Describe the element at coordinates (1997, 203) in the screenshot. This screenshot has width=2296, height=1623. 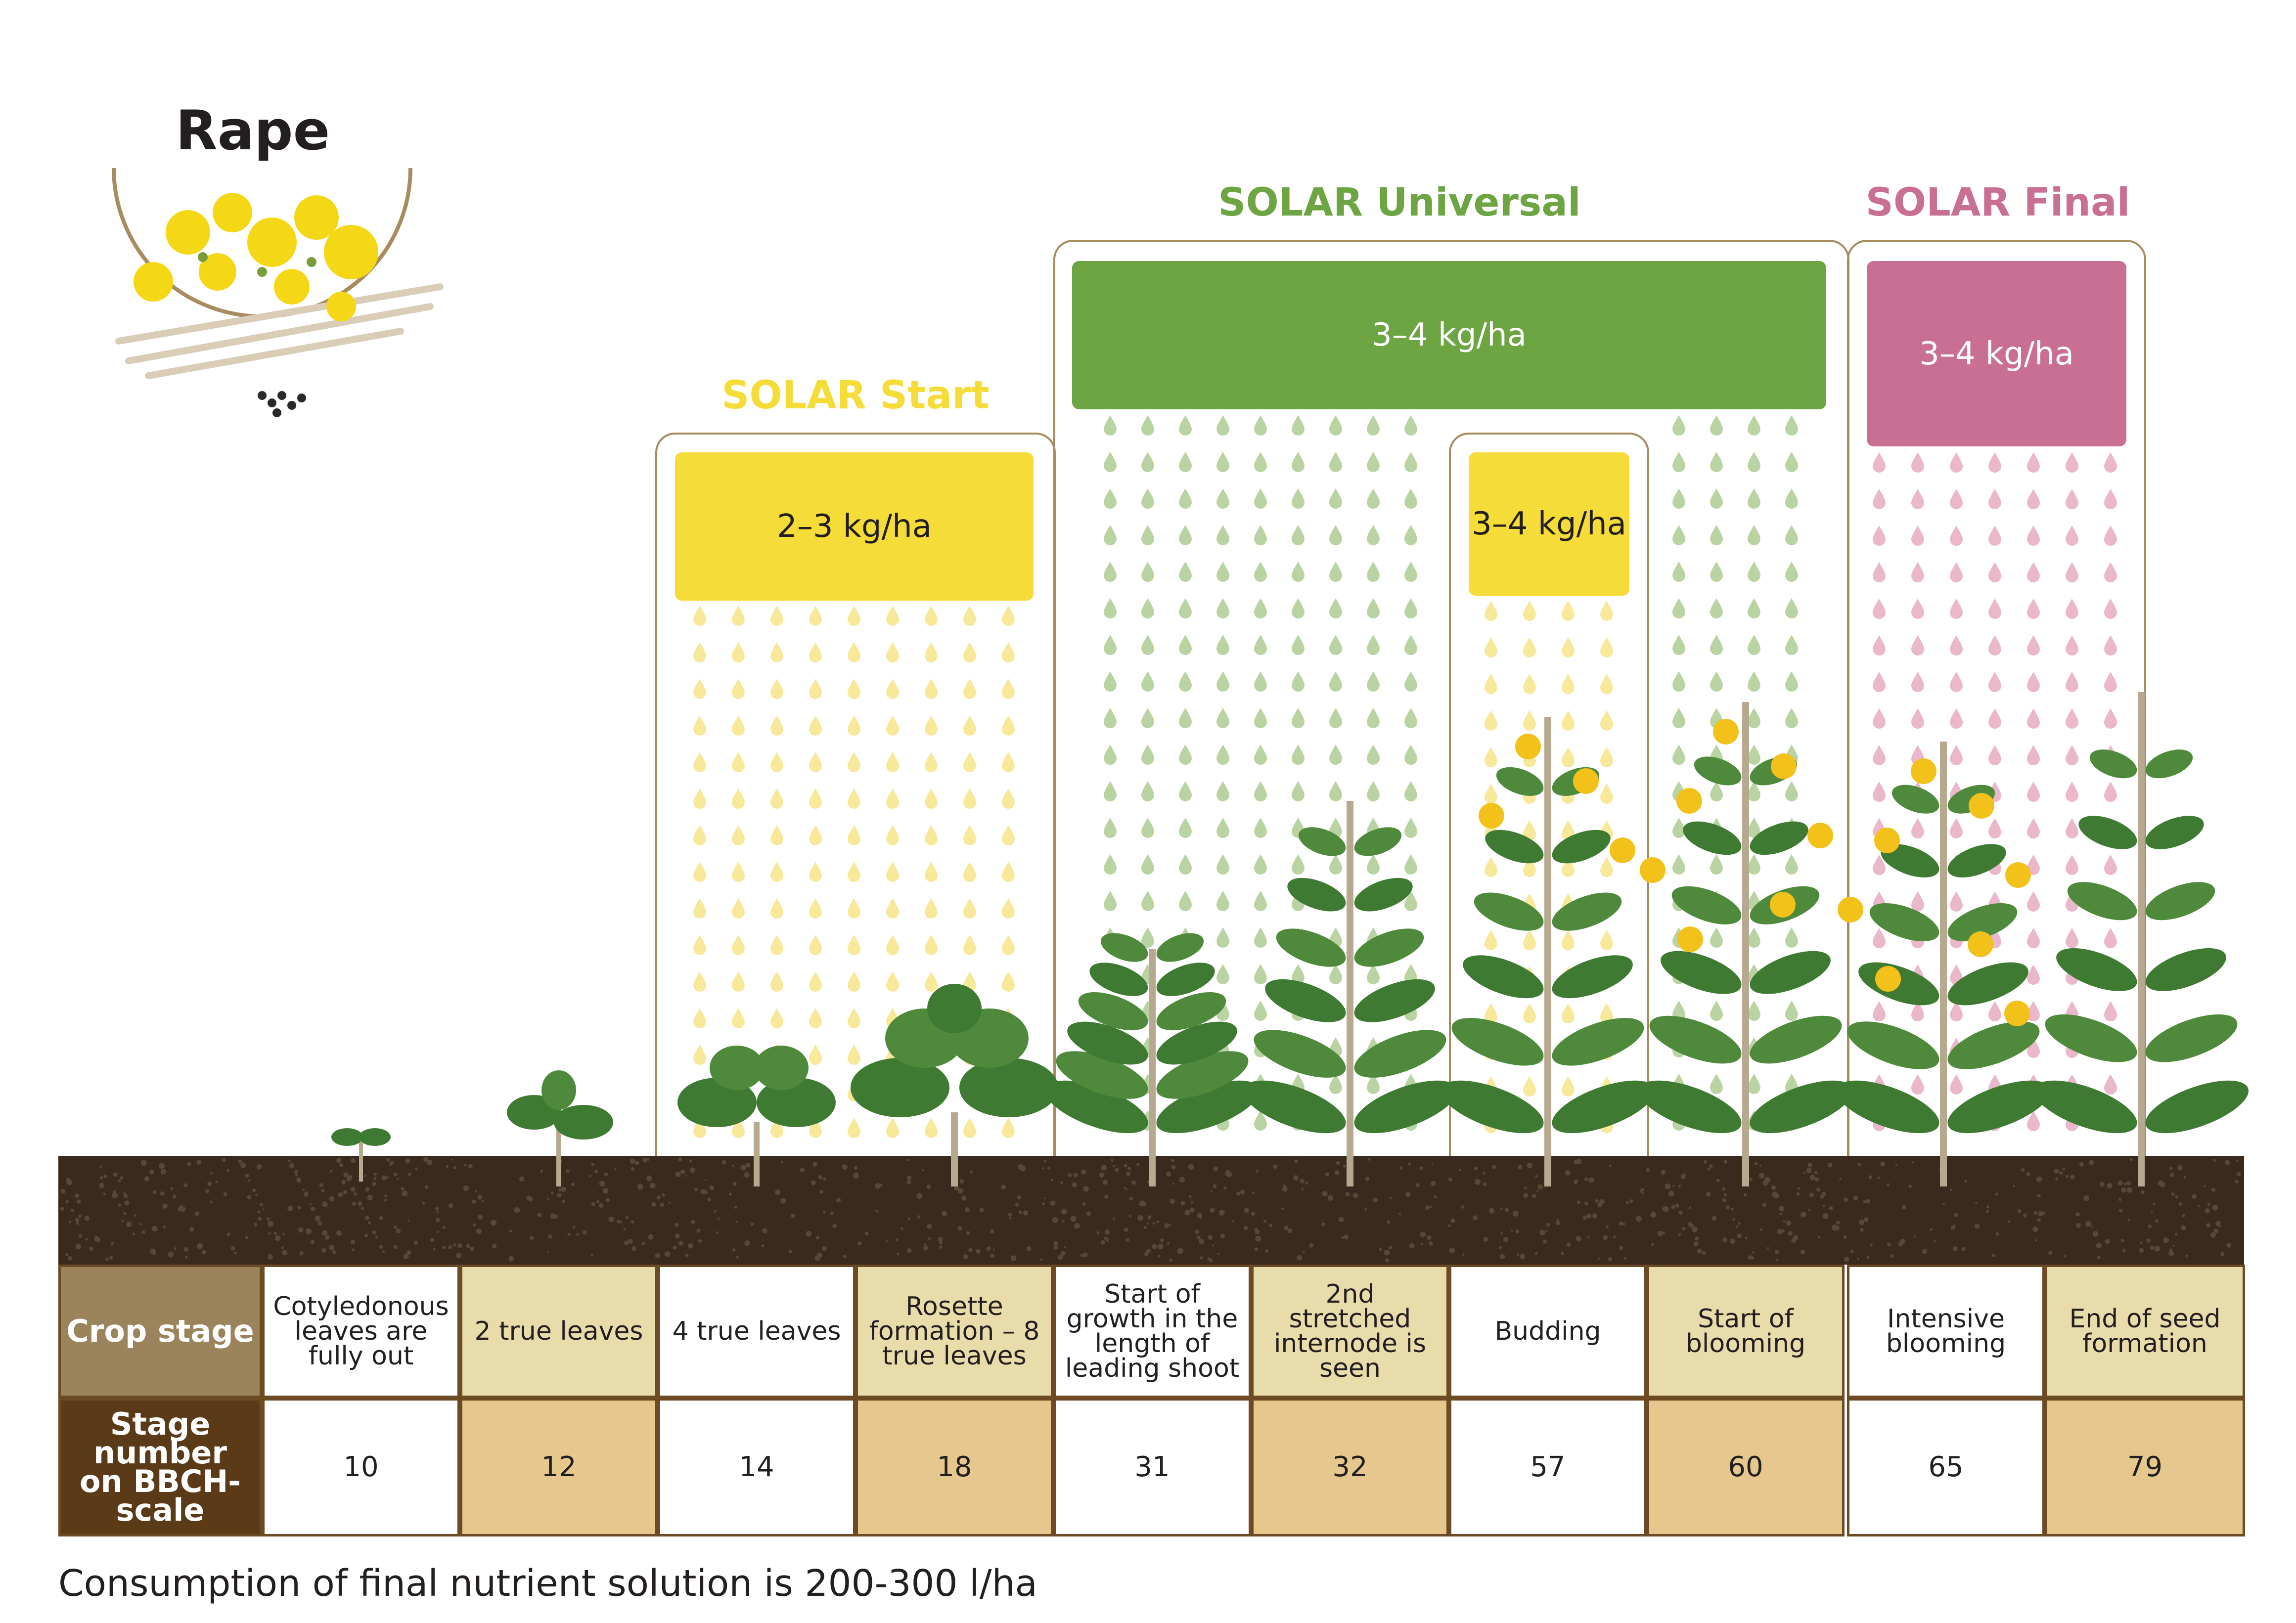
I see `product-title-final: SOLAR Final` at that location.